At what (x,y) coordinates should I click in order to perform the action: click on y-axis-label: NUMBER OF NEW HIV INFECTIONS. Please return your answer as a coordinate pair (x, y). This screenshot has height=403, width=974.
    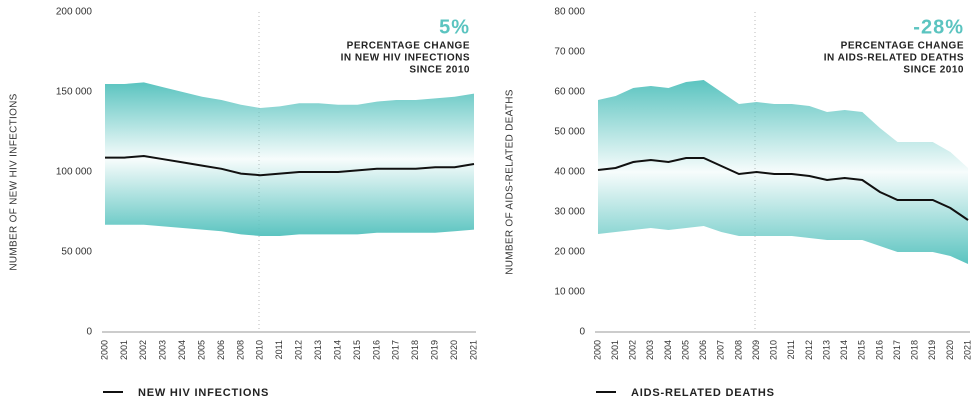
    Looking at the image, I should click on (14, 181).